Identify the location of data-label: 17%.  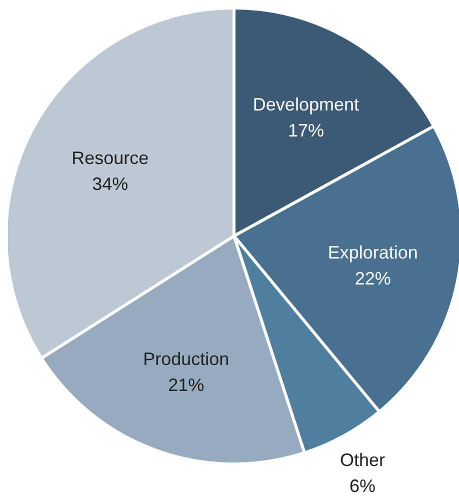
(306, 130).